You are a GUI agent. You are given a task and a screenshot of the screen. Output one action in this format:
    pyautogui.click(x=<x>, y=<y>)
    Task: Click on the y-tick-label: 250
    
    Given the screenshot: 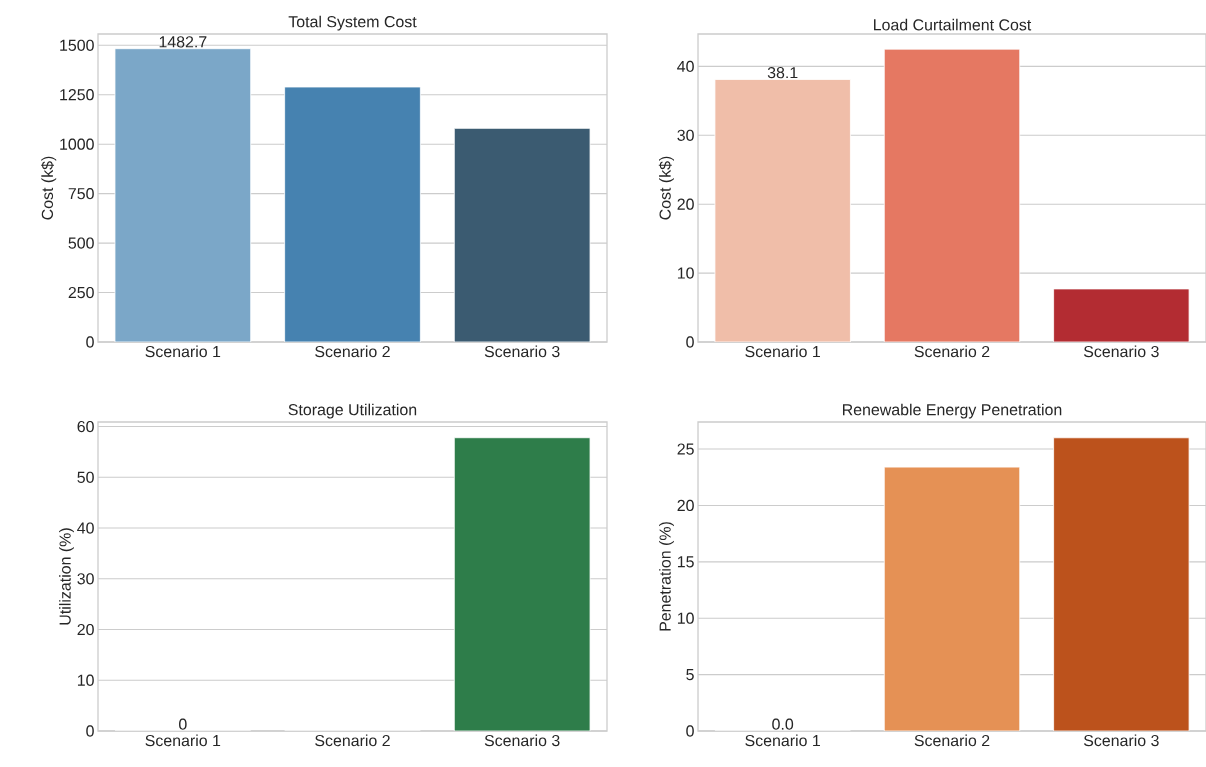 What is the action you would take?
    pyautogui.click(x=81, y=292)
    